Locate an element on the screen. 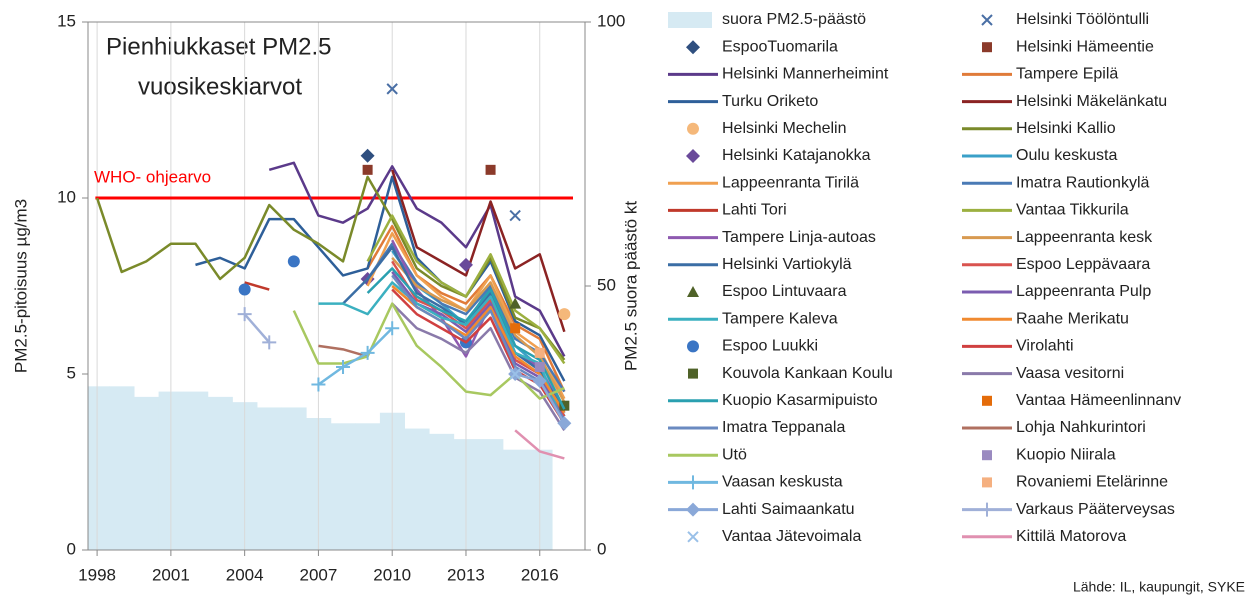 This screenshot has height=604, width=1255. legend-label: Lappeenranta kesk is located at coordinates (1084, 237).